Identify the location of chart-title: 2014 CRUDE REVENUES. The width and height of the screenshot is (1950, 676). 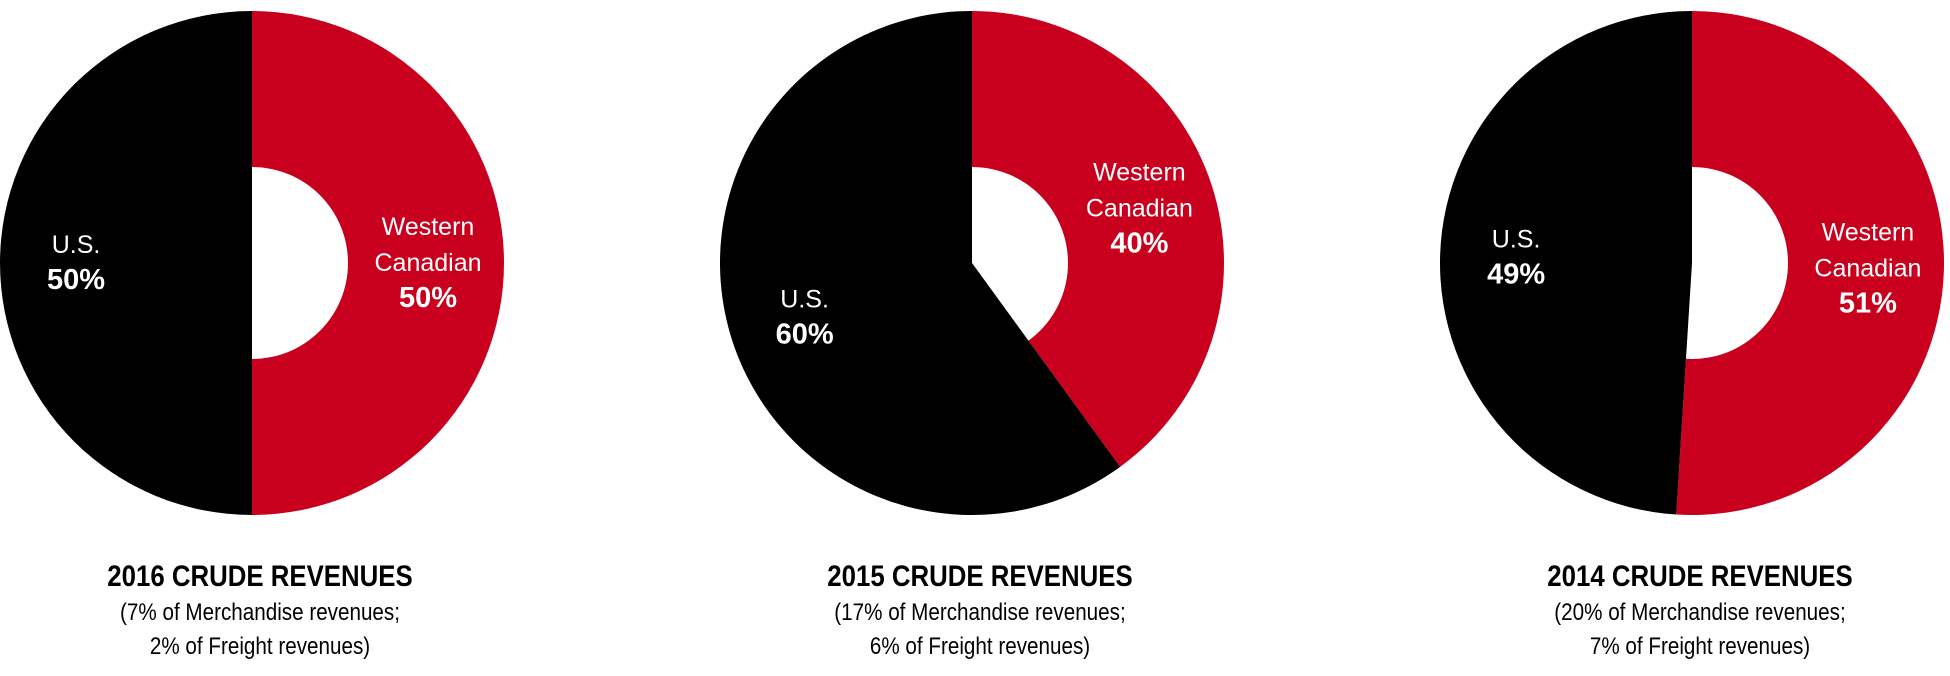
(1700, 576).